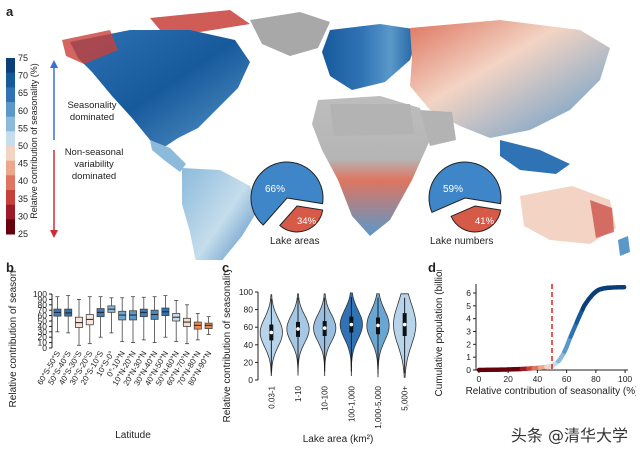 This screenshot has width=640, height=456. Describe the element at coordinates (133, 435) in the screenshot. I see `x-axis-label: Latitude` at that location.